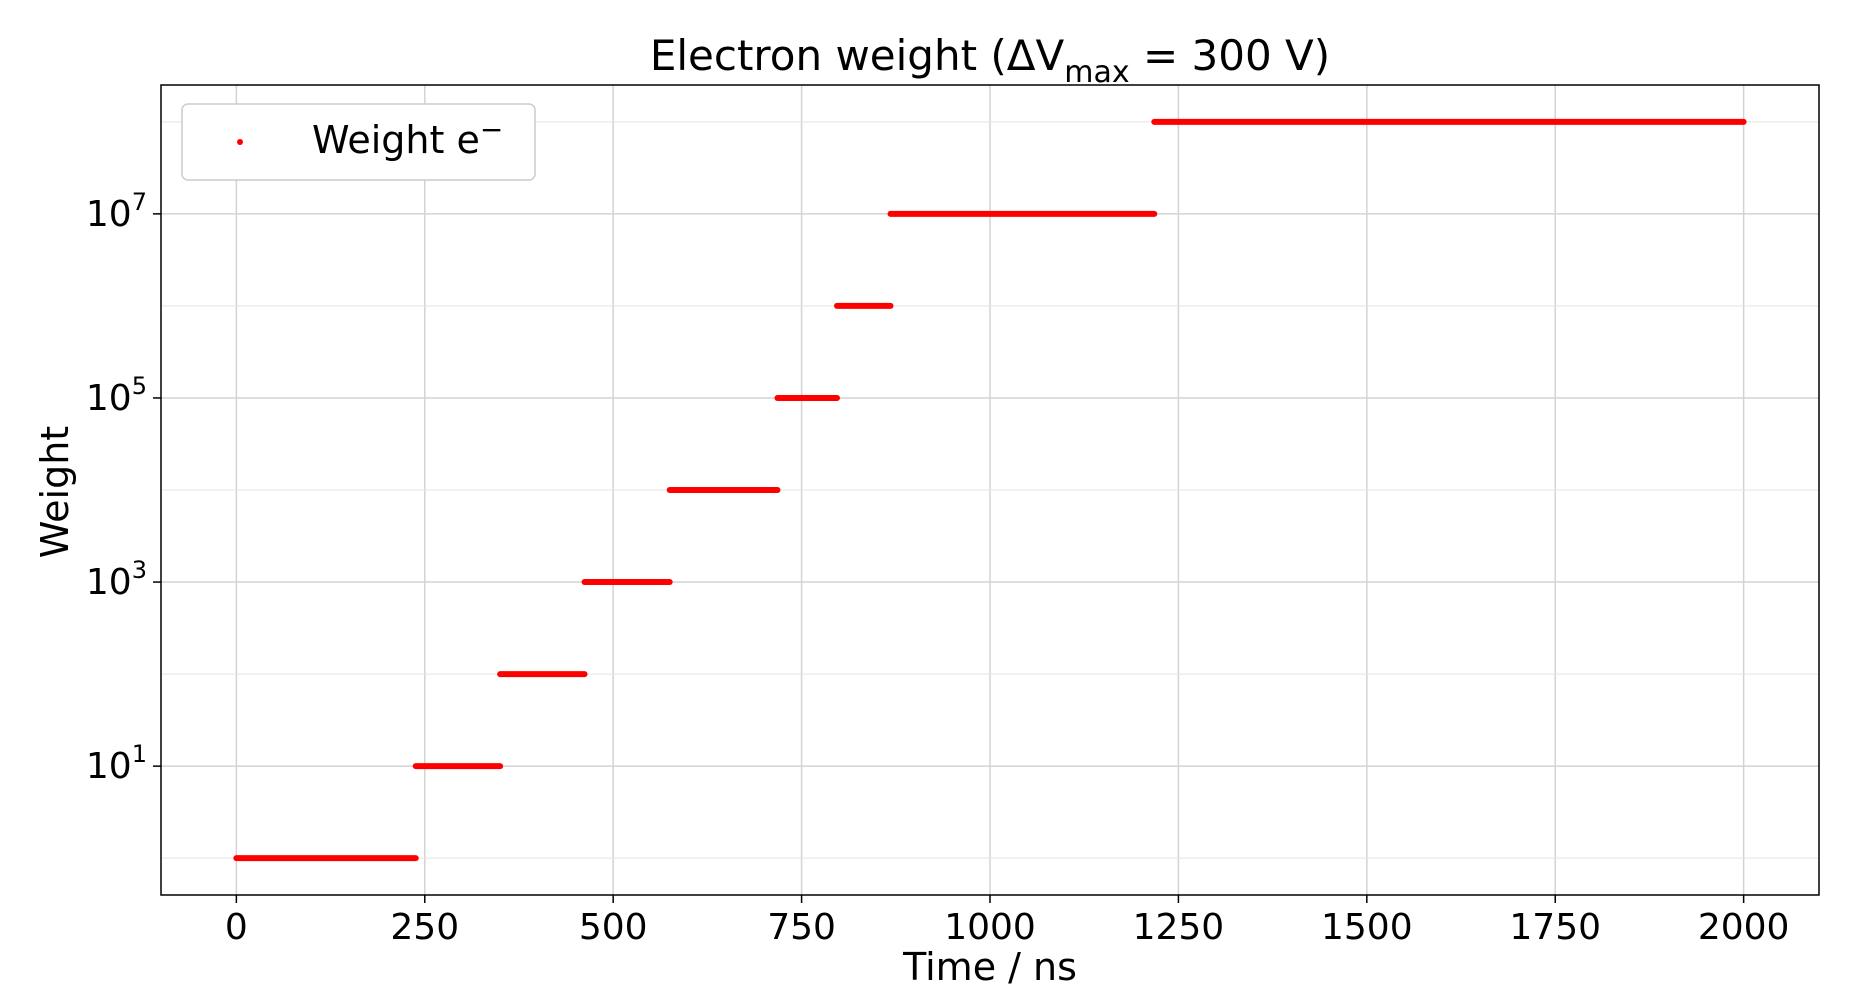 Image resolution: width=1850 pixels, height=999 pixels. What do you see at coordinates (407, 137) in the screenshot?
I see `legend-label: Weight e−` at bounding box center [407, 137].